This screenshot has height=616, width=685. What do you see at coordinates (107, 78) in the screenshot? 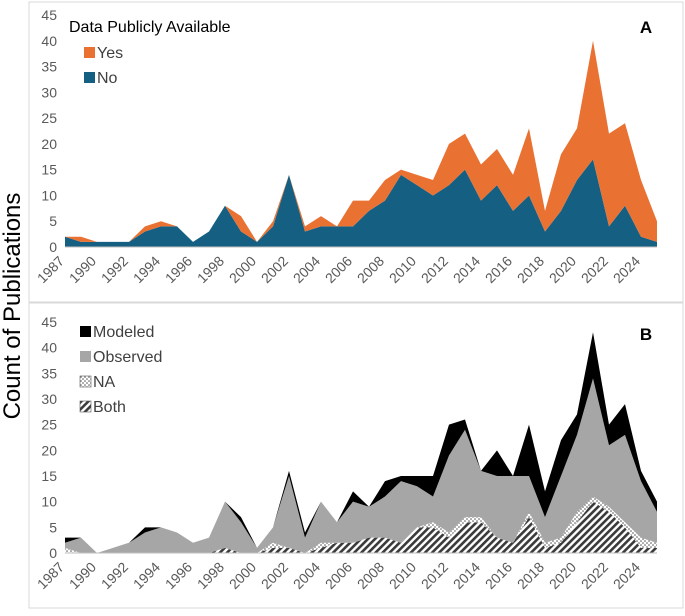
I see `legend-label-no: No` at bounding box center [107, 78].